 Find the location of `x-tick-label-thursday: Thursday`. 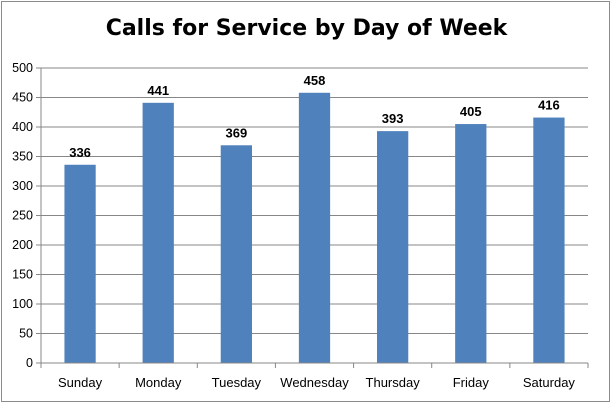

x-tick-label-thursday: Thursday is located at coordinates (393, 382).